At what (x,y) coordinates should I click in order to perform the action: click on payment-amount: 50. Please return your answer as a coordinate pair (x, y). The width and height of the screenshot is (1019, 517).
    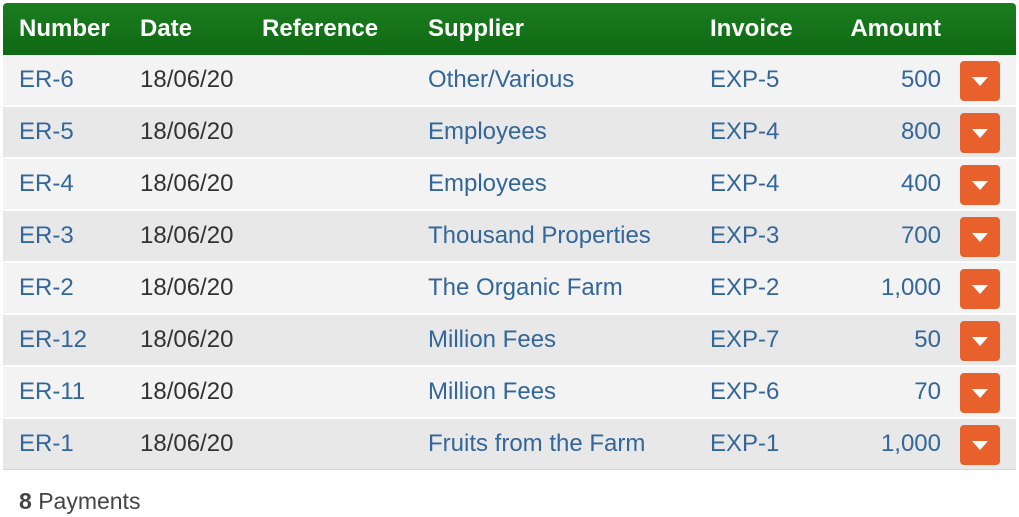
    Looking at the image, I should click on (927, 339).